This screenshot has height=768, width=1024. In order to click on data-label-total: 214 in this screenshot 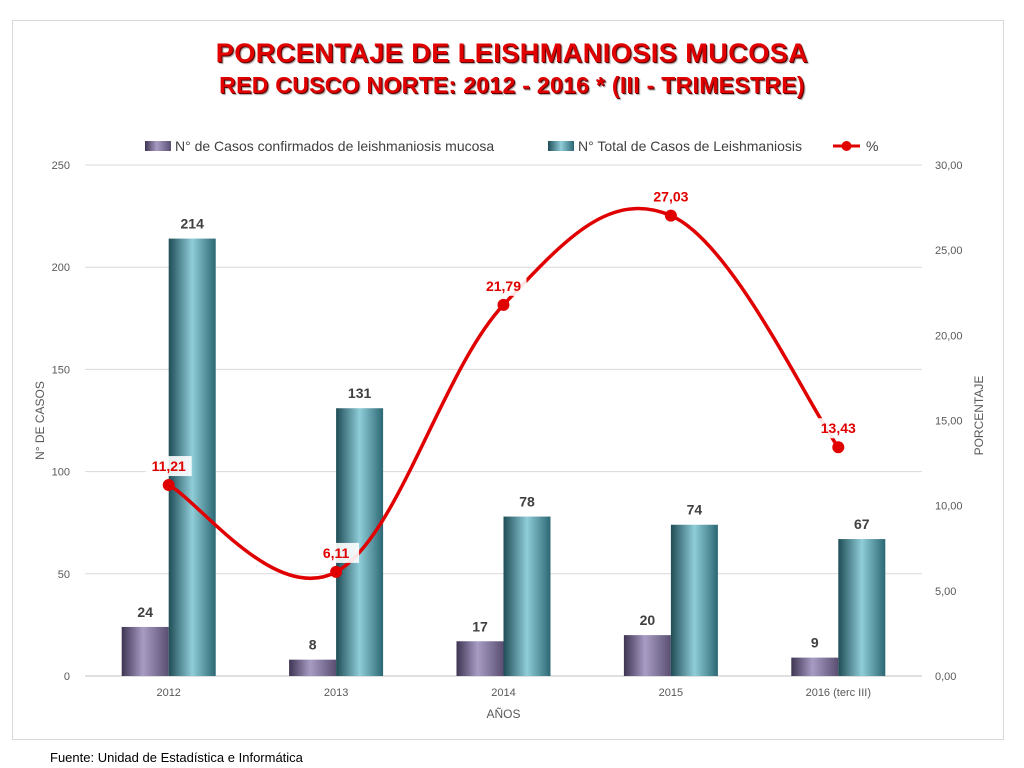, I will do `click(193, 224)`.